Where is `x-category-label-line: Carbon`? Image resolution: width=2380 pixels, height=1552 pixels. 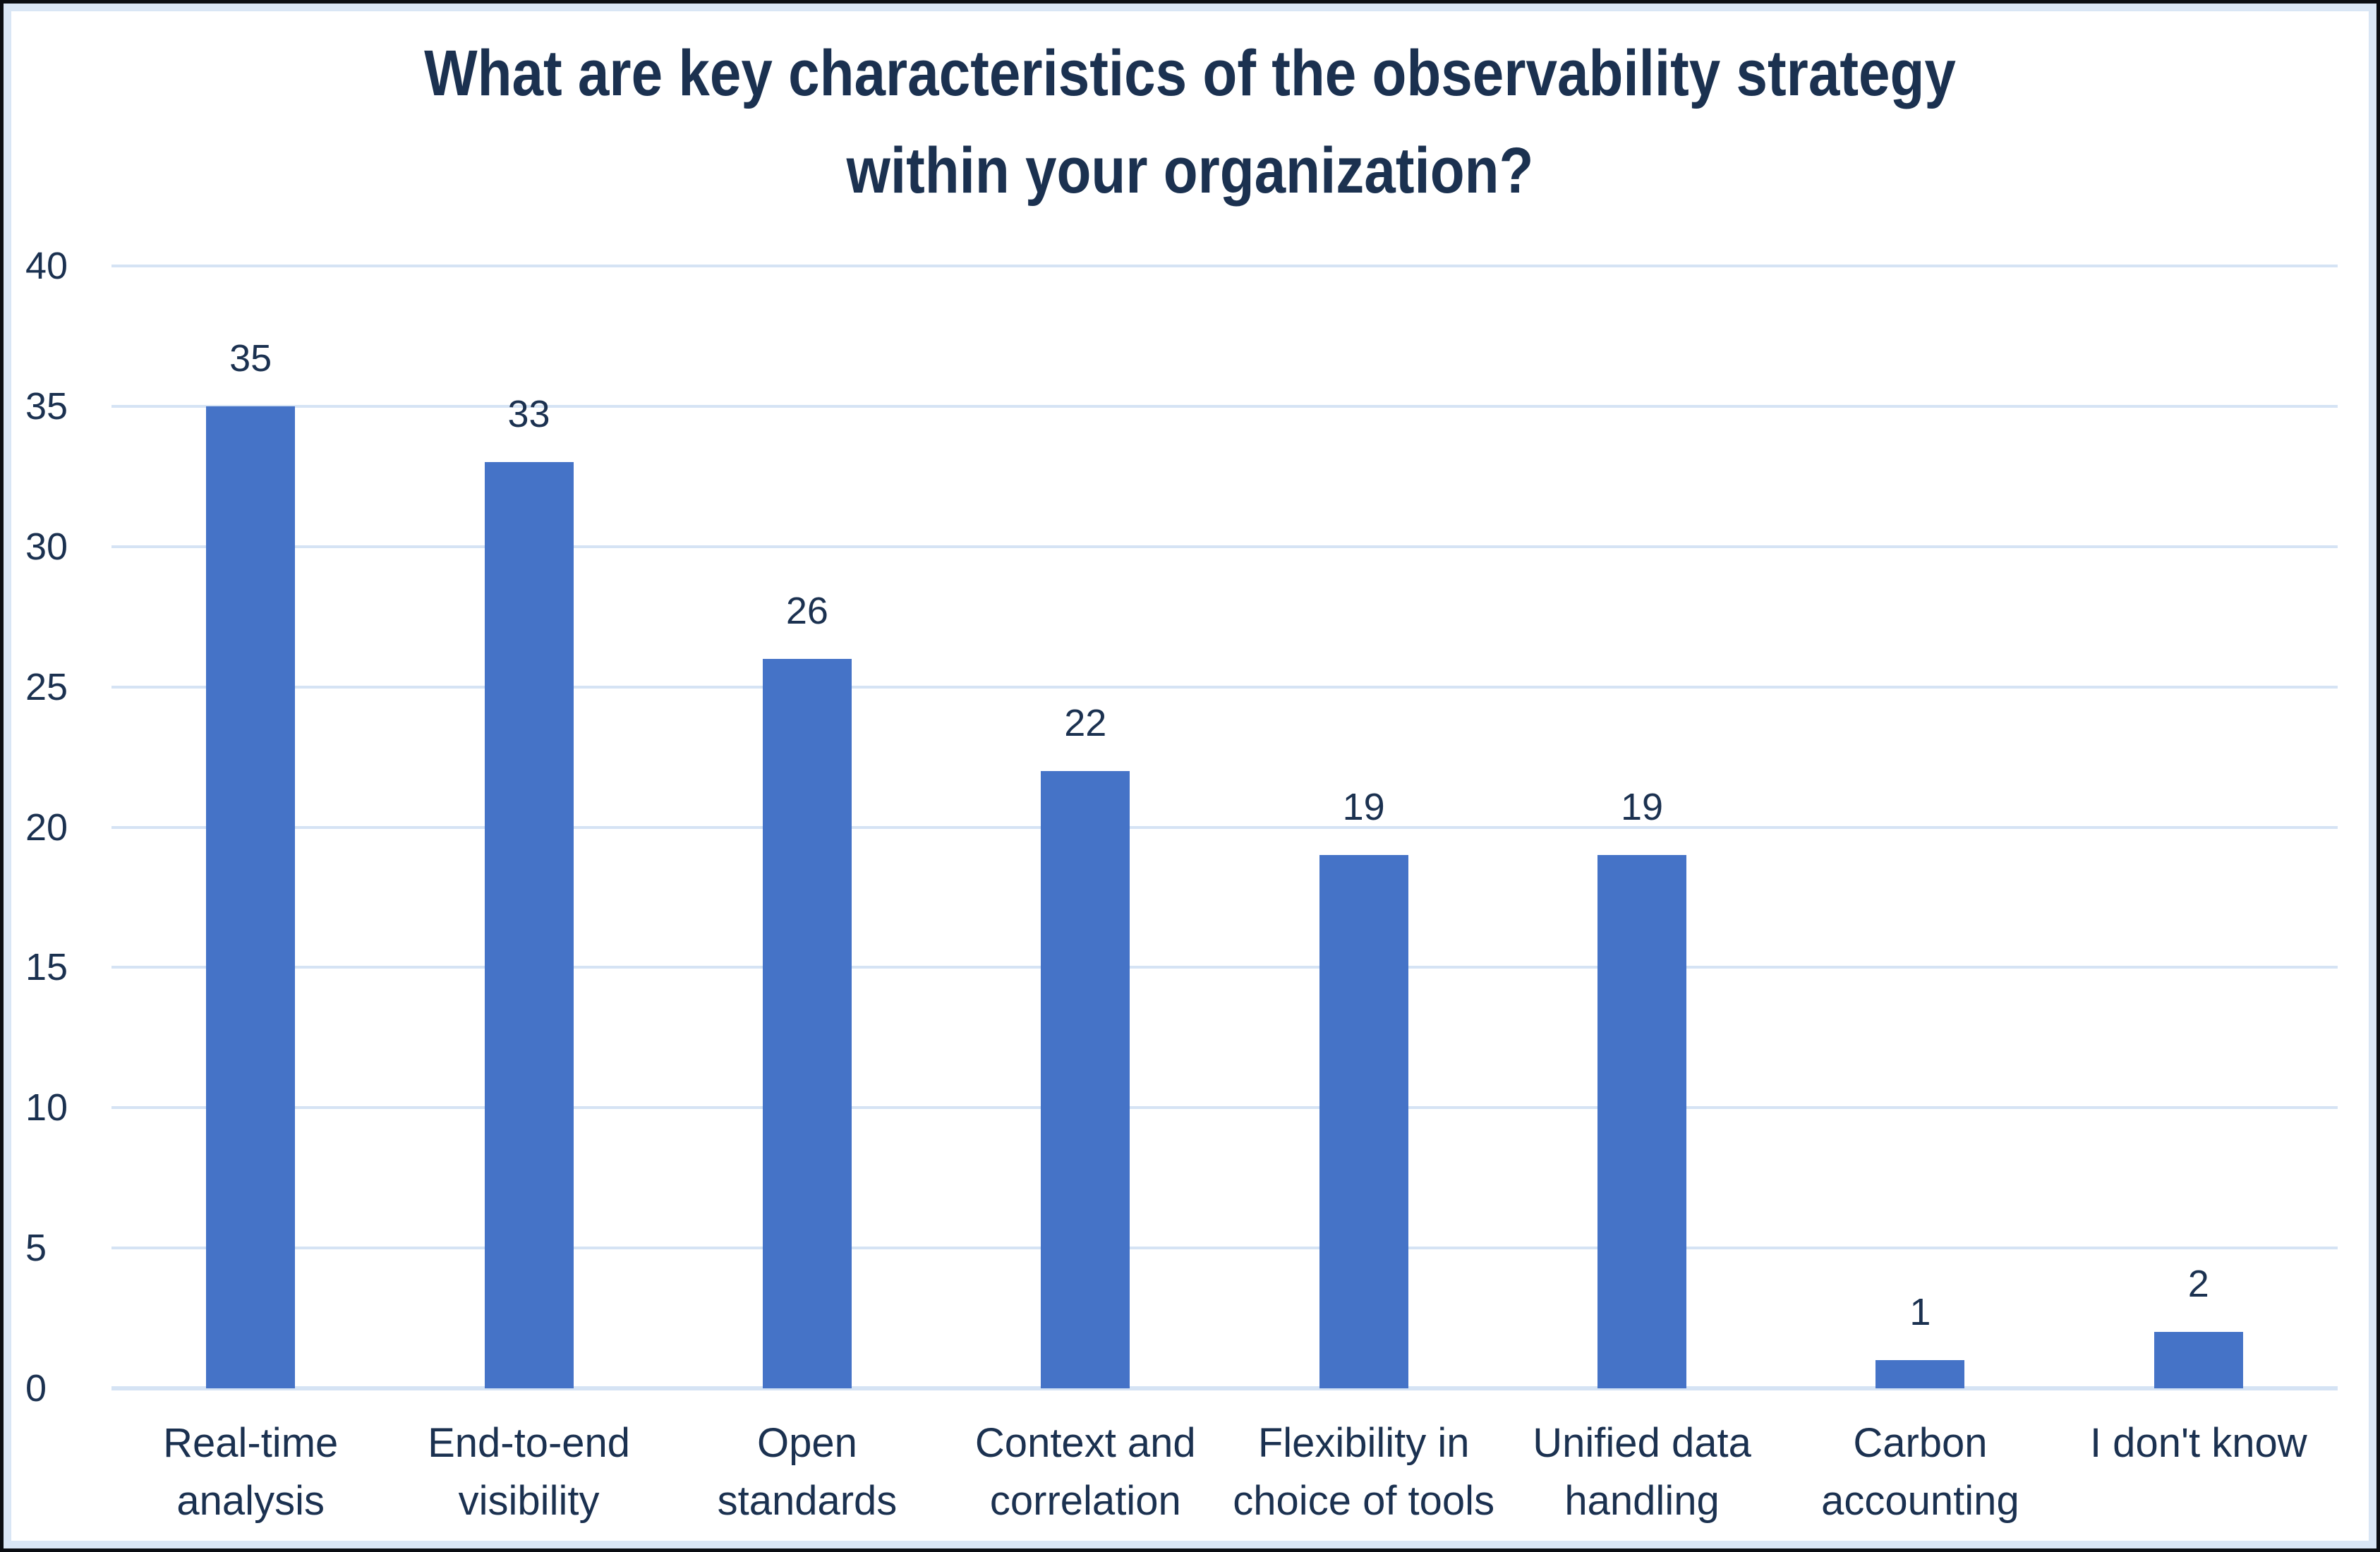
x-category-label-line: Carbon is located at coordinates (1921, 1443).